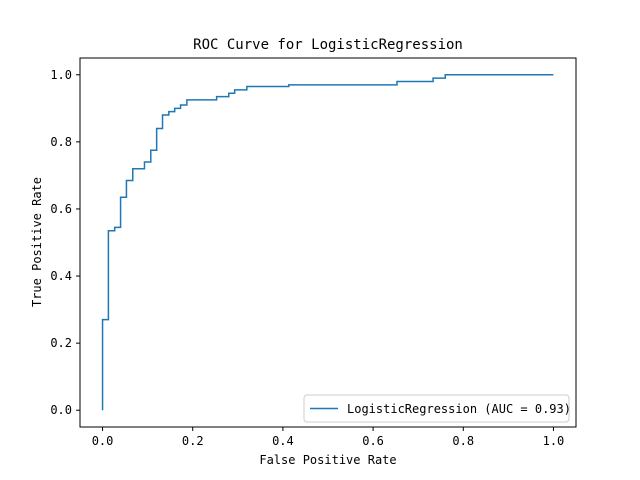  I want to click on y-tick-label: 0.4, so click(61, 276).